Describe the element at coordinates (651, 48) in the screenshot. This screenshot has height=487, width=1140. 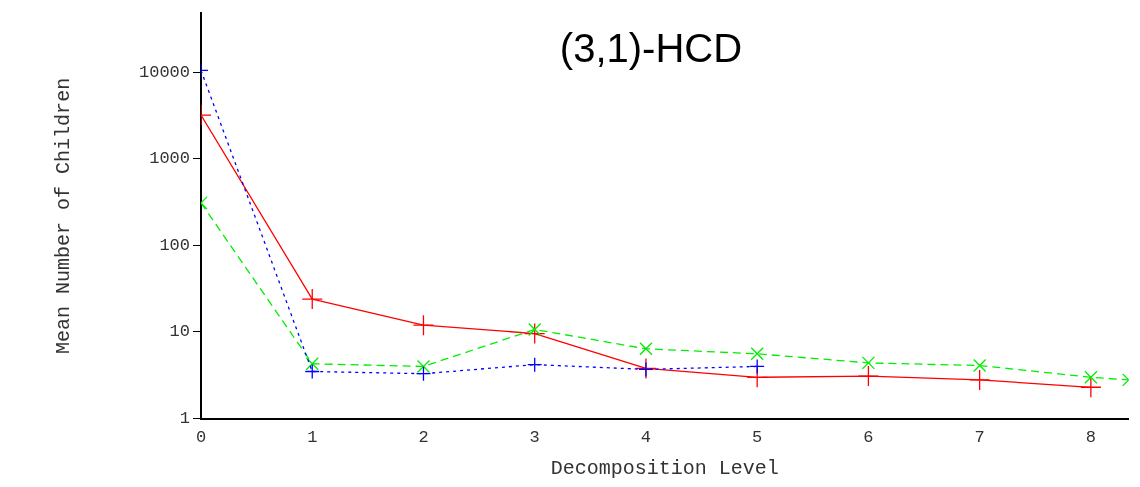
I see `chart-title: (3,1)-HCD` at that location.